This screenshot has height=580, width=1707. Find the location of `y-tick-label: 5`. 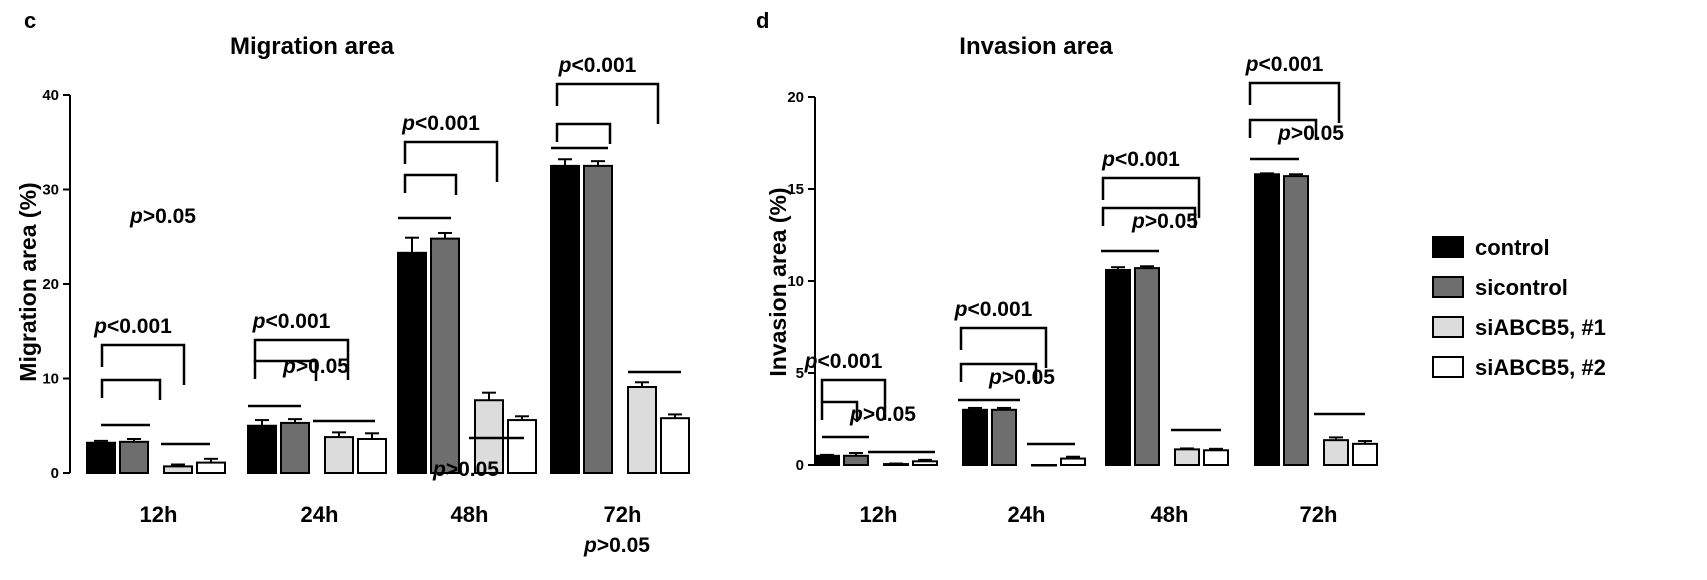

y-tick-label: 5 is located at coordinates (800, 373).